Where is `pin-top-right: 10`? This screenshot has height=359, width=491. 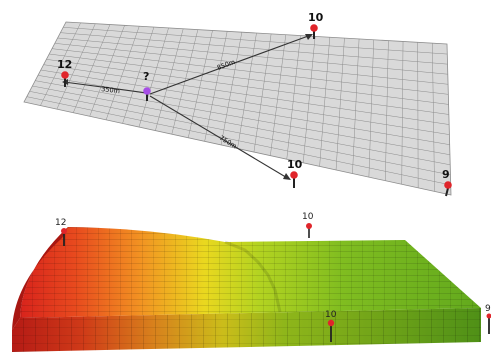
pin-top-right: 10 is located at coordinates (316, 25).